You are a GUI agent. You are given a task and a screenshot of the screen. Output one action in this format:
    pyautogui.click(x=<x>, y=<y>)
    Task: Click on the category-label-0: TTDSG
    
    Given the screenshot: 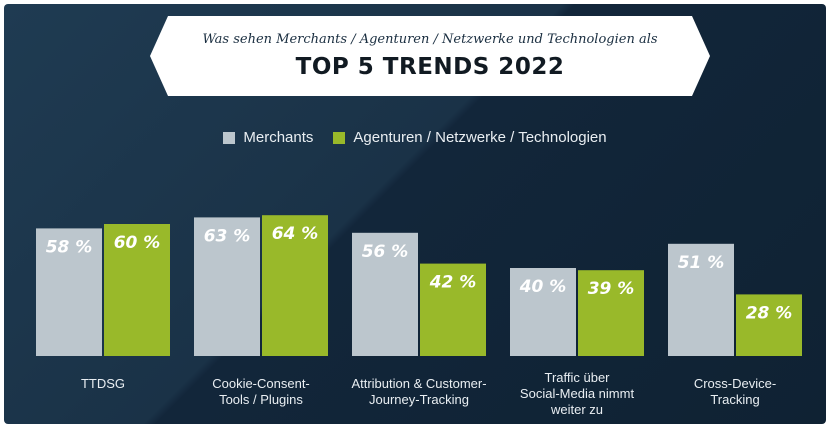 What is the action you would take?
    pyautogui.click(x=103, y=383)
    